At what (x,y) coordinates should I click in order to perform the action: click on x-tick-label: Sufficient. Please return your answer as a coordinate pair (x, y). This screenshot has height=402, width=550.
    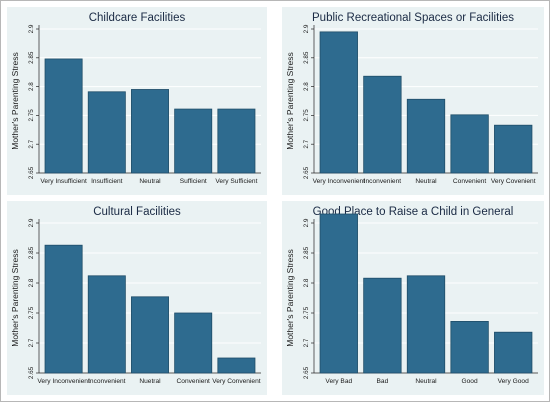
    Looking at the image, I should click on (193, 181).